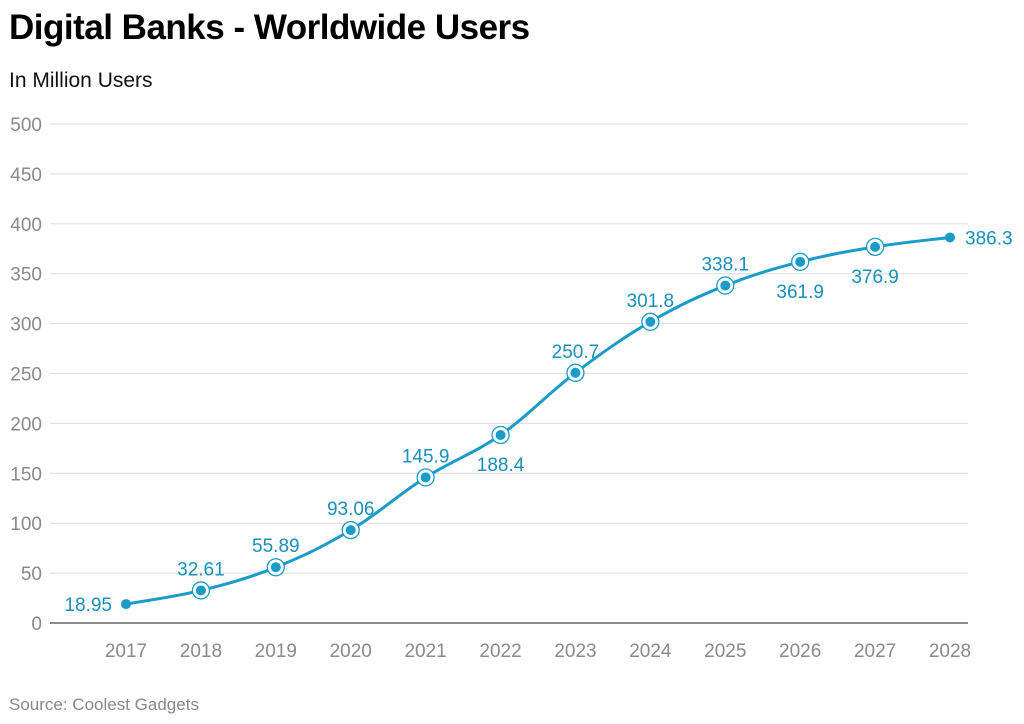 The width and height of the screenshot is (1024, 724). I want to click on data-label: 250.7, so click(576, 352).